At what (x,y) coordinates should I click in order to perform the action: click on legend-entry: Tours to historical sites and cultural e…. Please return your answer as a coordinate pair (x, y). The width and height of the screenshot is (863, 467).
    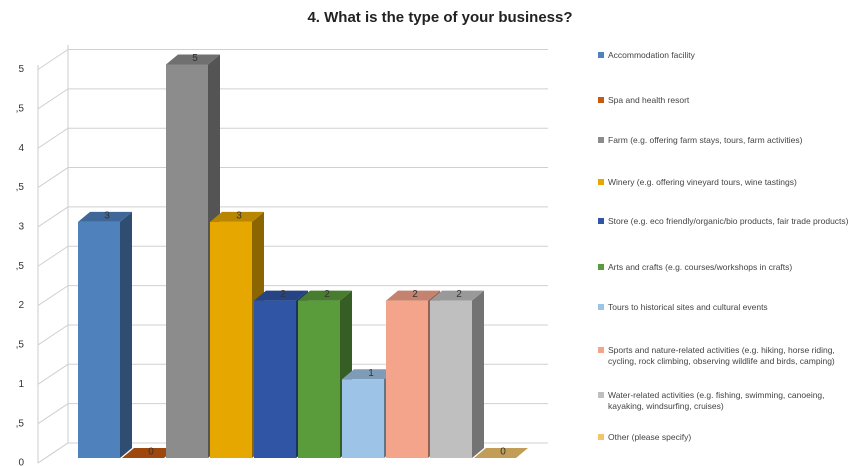
    Looking at the image, I should click on (729, 307).